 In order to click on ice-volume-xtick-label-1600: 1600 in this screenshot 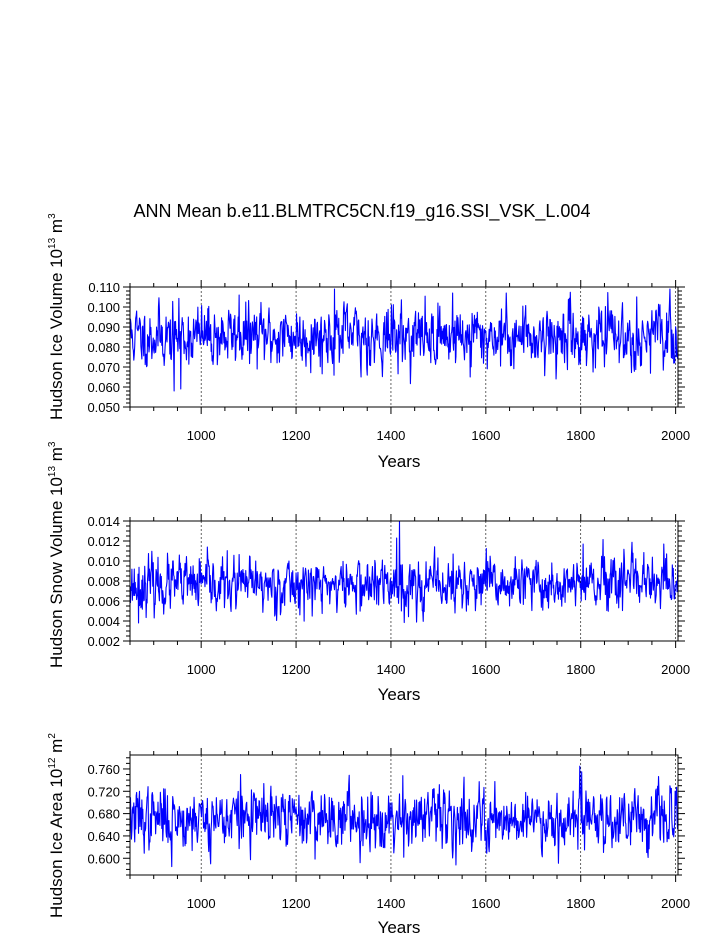, I will do `click(485, 435)`.